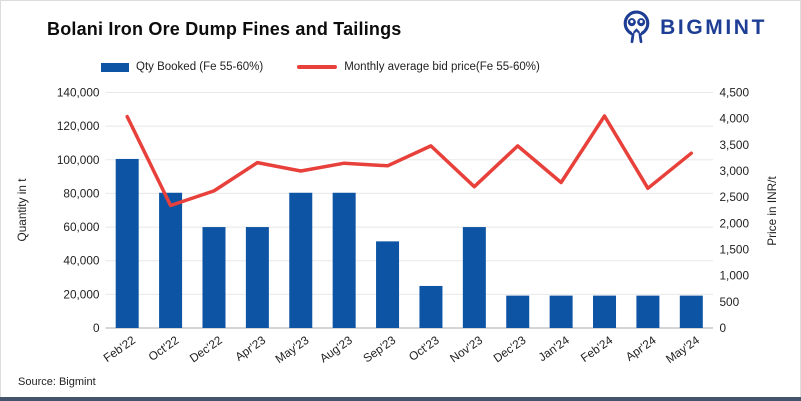 The width and height of the screenshot is (801, 401). What do you see at coordinates (257, 277) in the screenshot?
I see `bar-Apr'23` at bounding box center [257, 277].